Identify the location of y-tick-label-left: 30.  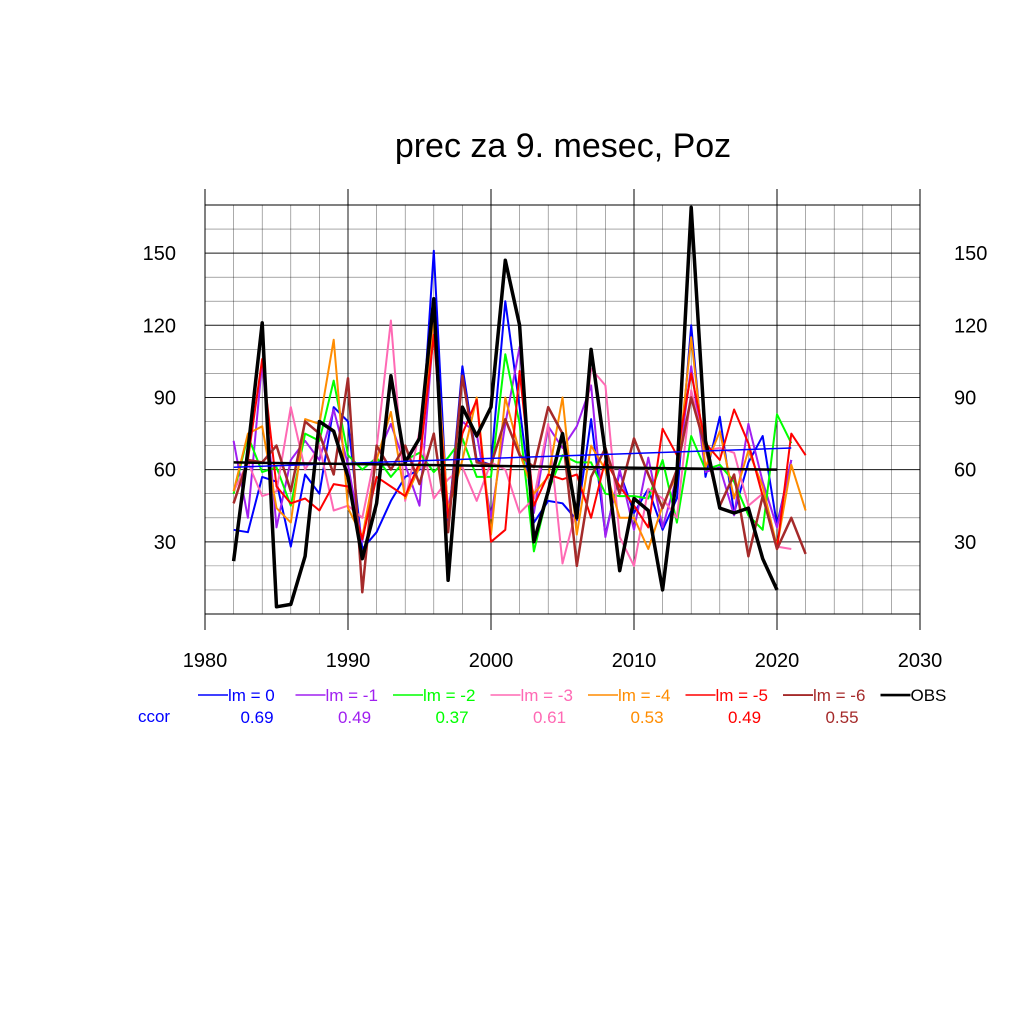
(165, 543).